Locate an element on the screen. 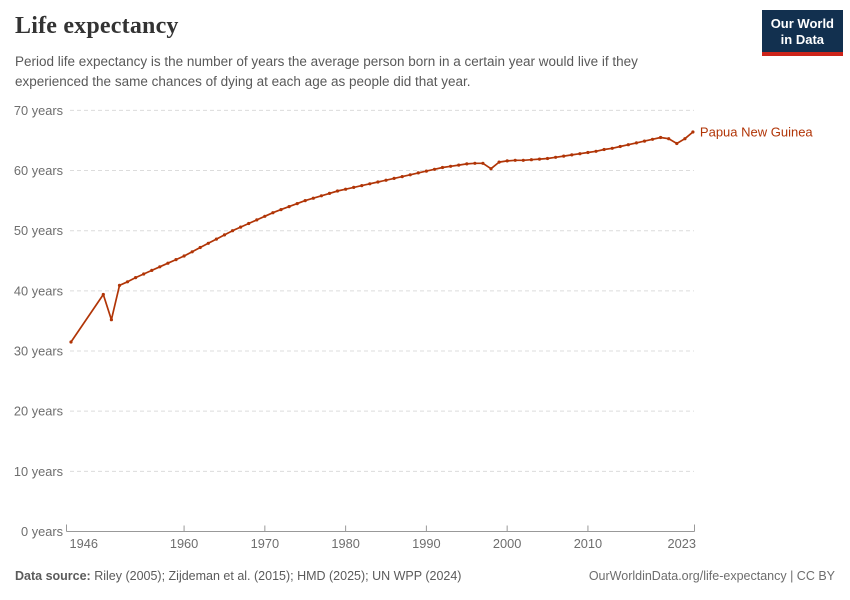 Image resolution: width=850 pixels, height=600 pixels. page-title: Life expectancy is located at coordinates (97, 26).